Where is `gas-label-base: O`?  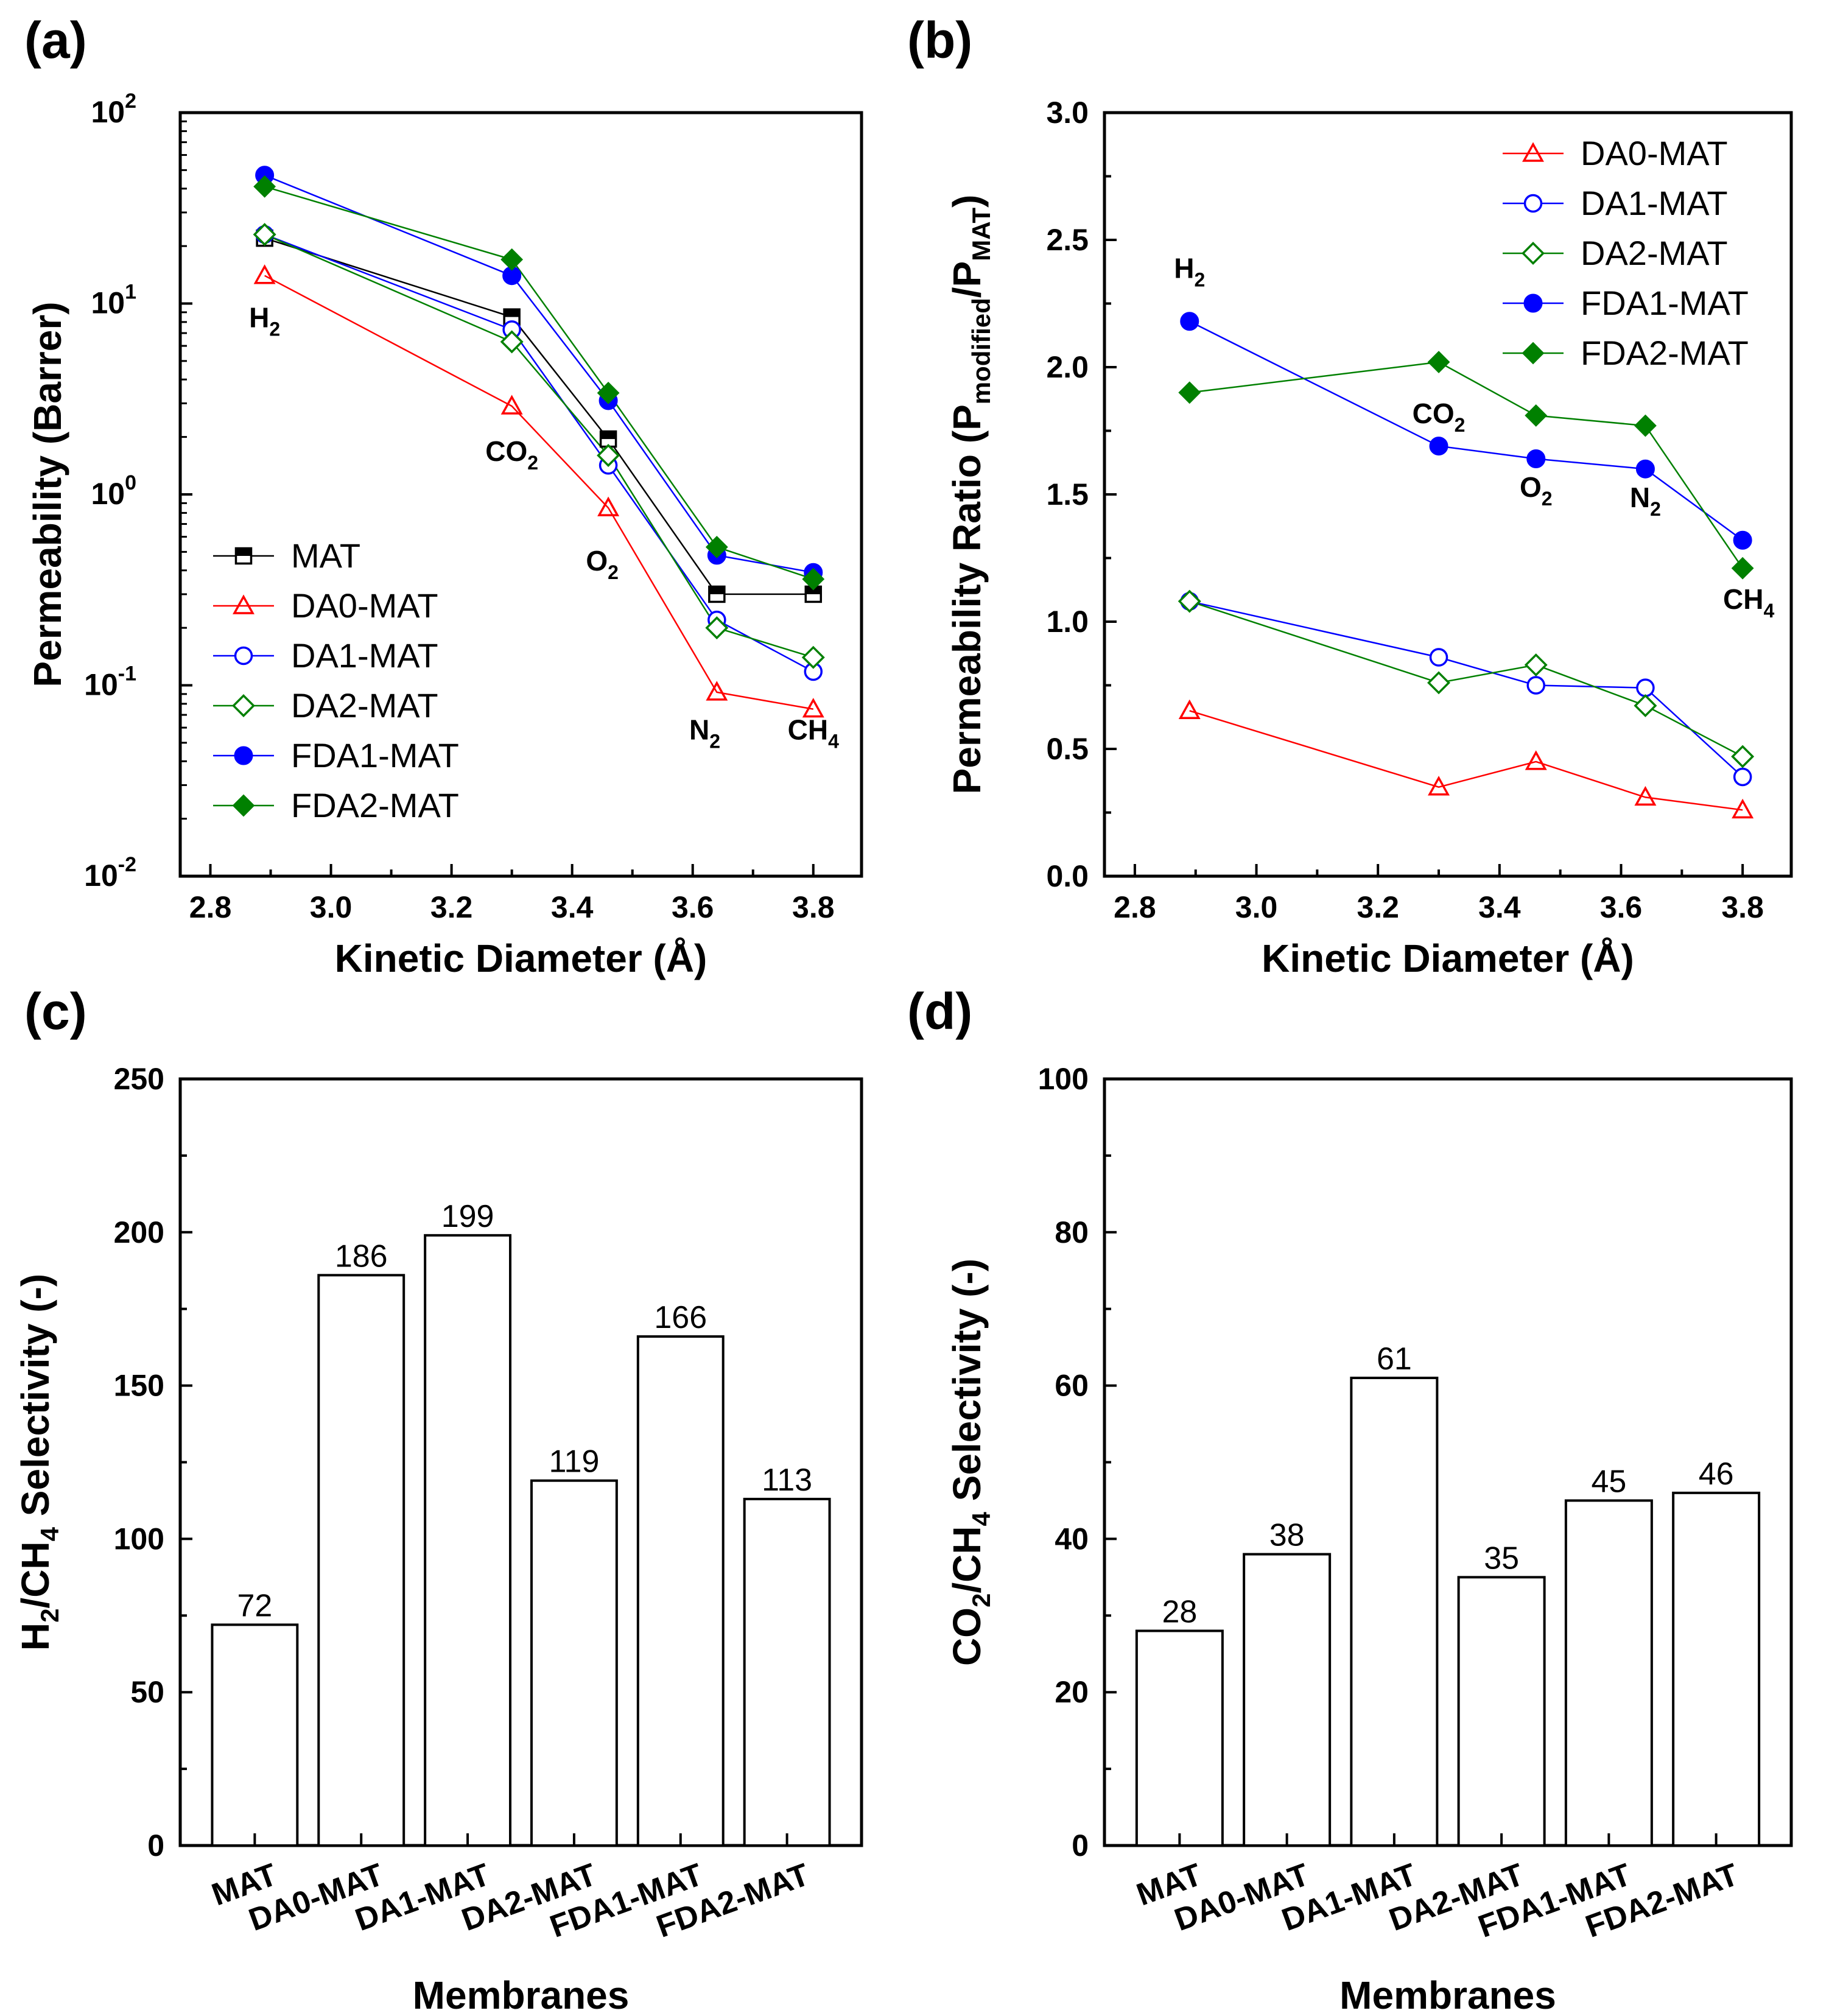
gas-label-base: O is located at coordinates (1531, 487).